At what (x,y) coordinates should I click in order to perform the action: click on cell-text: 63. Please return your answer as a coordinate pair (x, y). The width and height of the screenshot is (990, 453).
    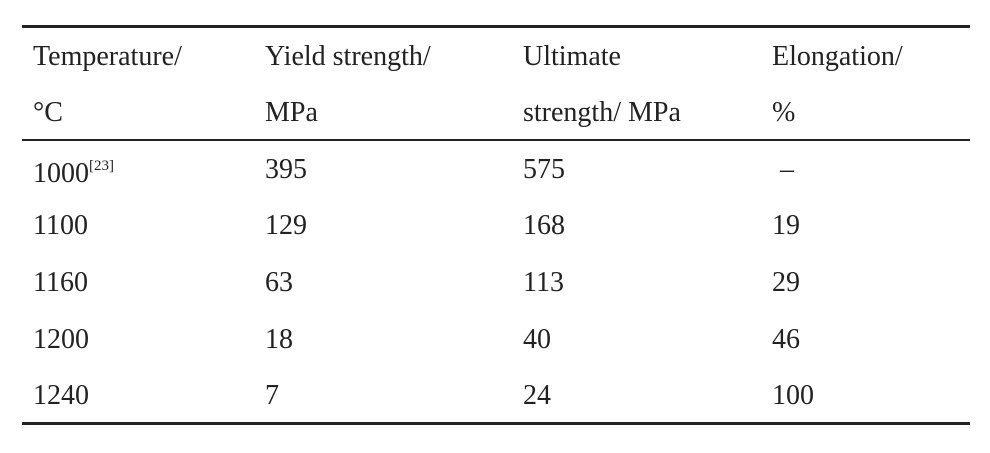
    Looking at the image, I should click on (279, 282).